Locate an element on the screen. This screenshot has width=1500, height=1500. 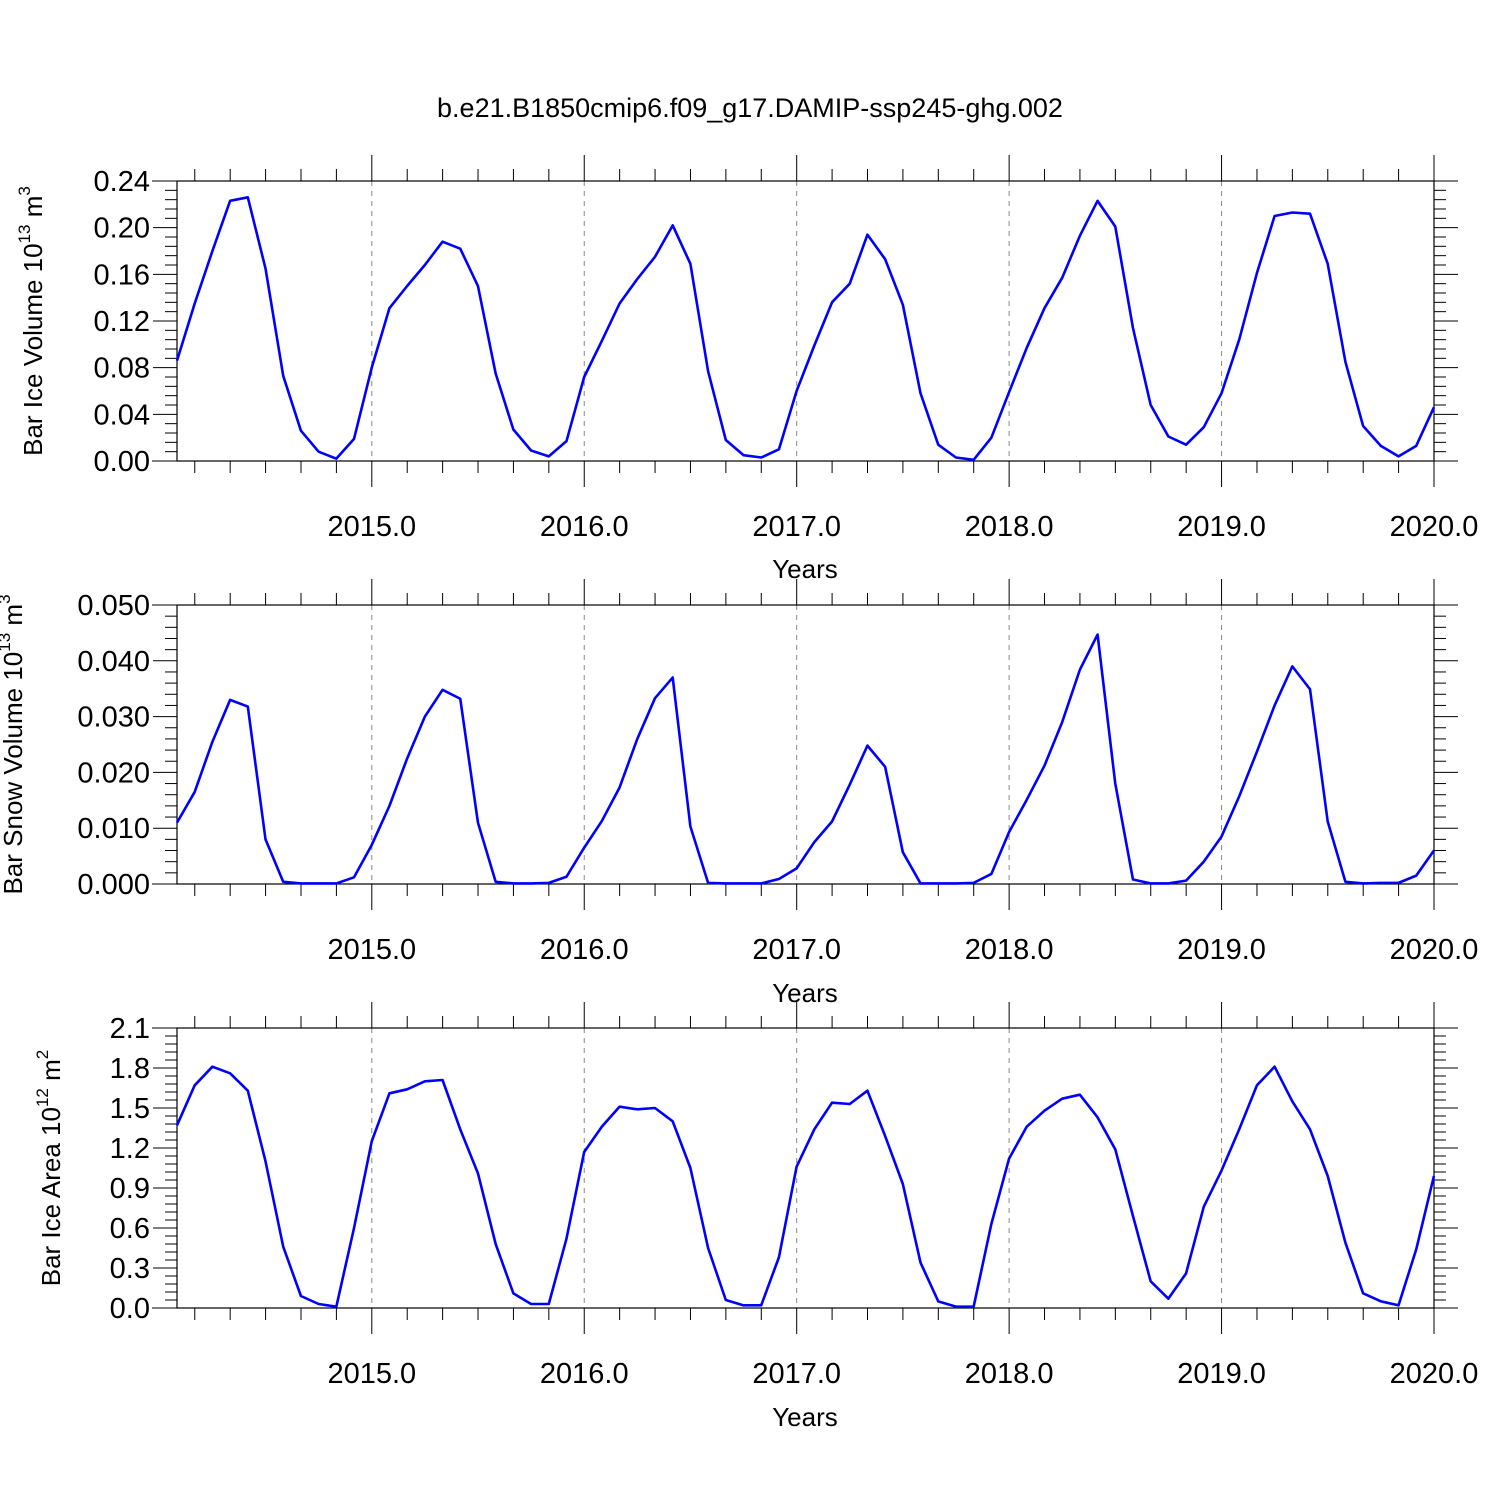
y-tick-label: 0.020 is located at coordinates (113, 773).